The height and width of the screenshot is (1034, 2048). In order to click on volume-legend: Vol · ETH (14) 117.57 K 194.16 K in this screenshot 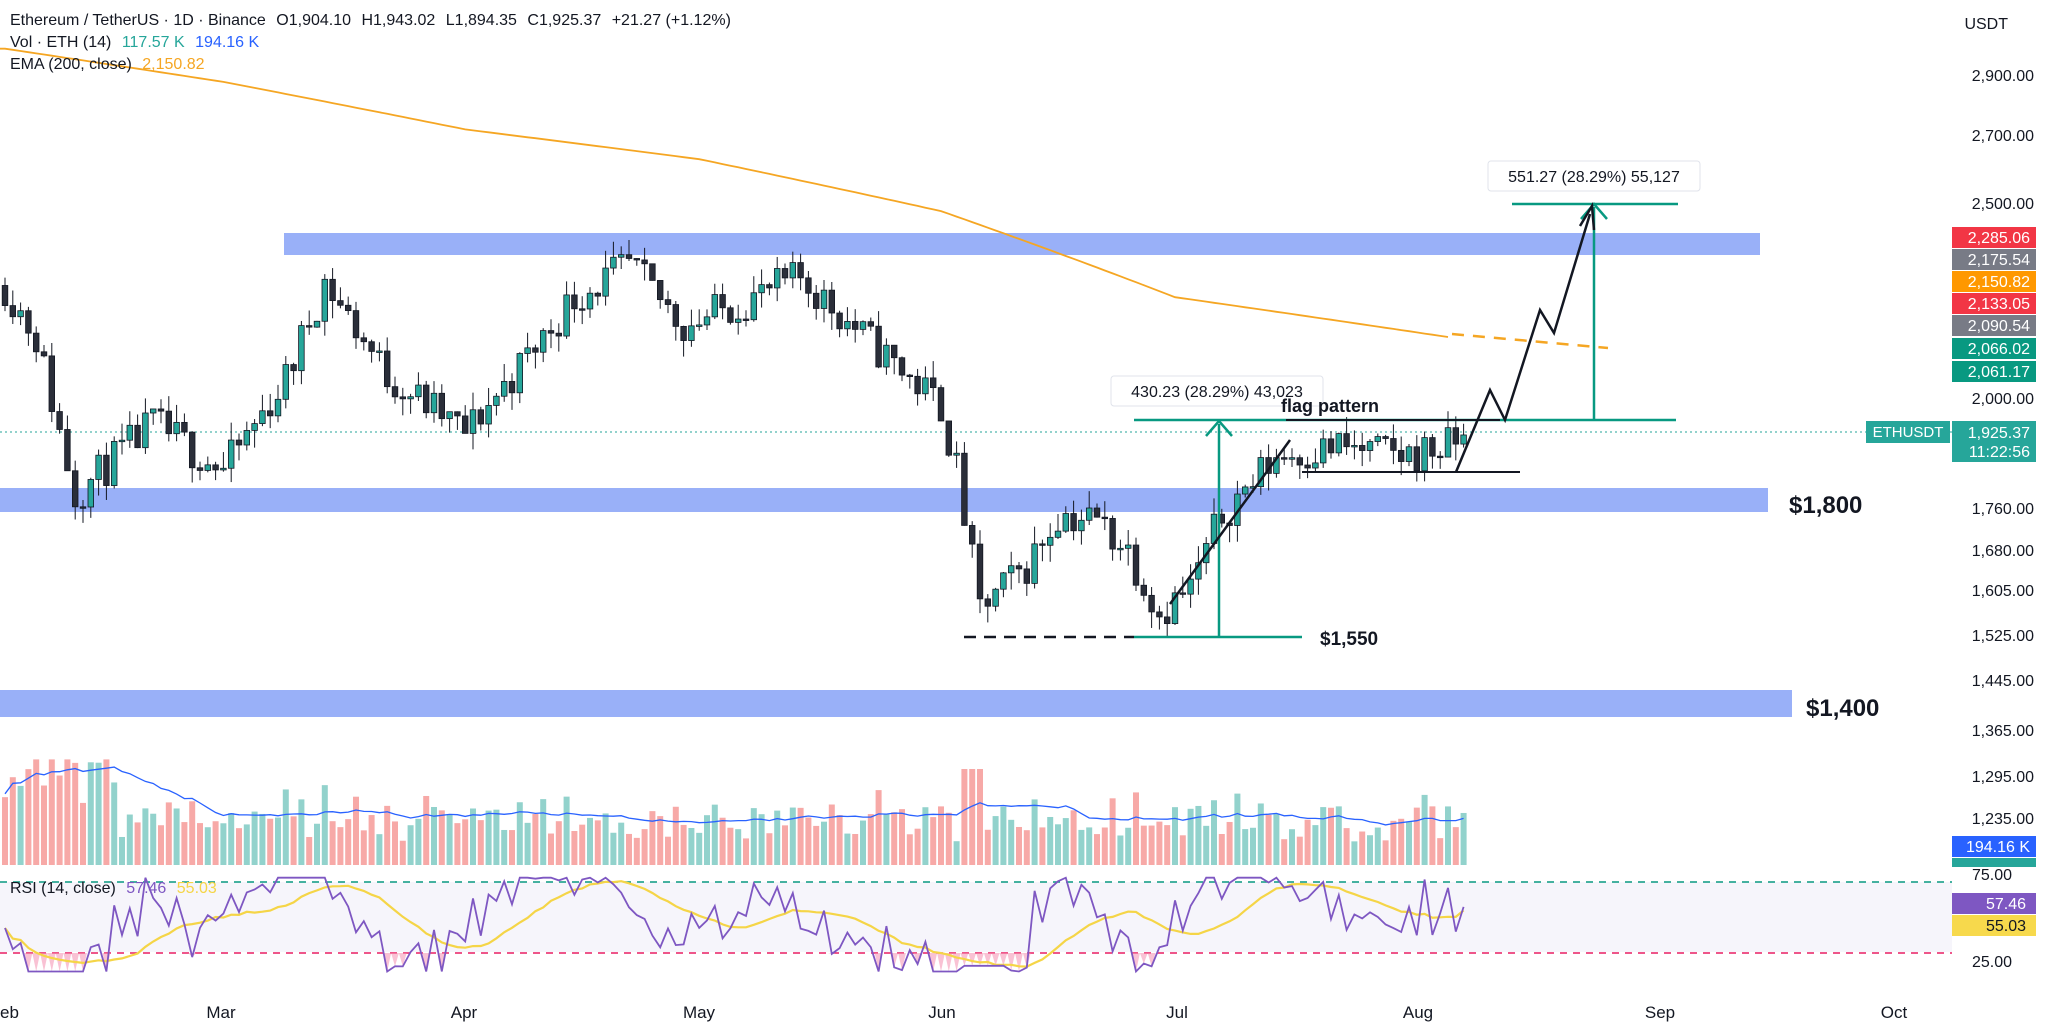, I will do `click(137, 43)`.